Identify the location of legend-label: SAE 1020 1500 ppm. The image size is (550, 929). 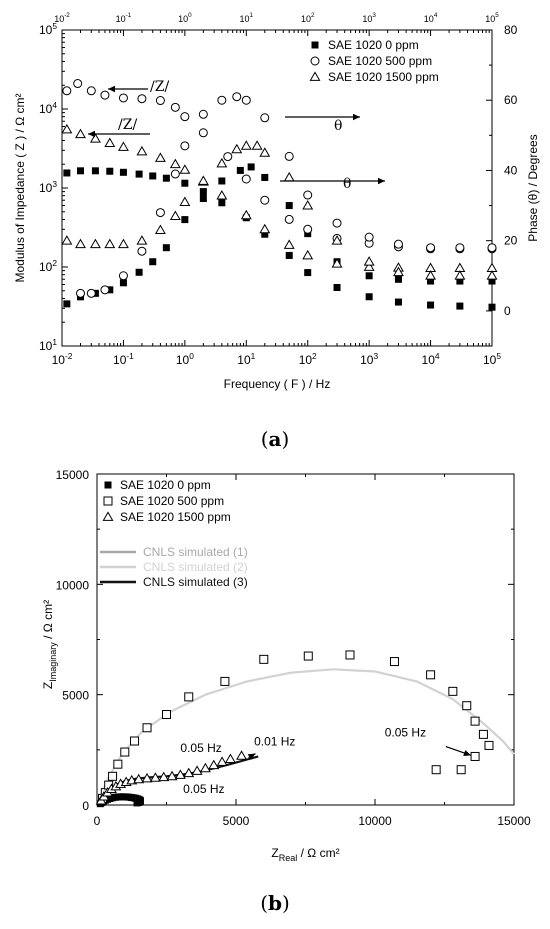
(383, 77).